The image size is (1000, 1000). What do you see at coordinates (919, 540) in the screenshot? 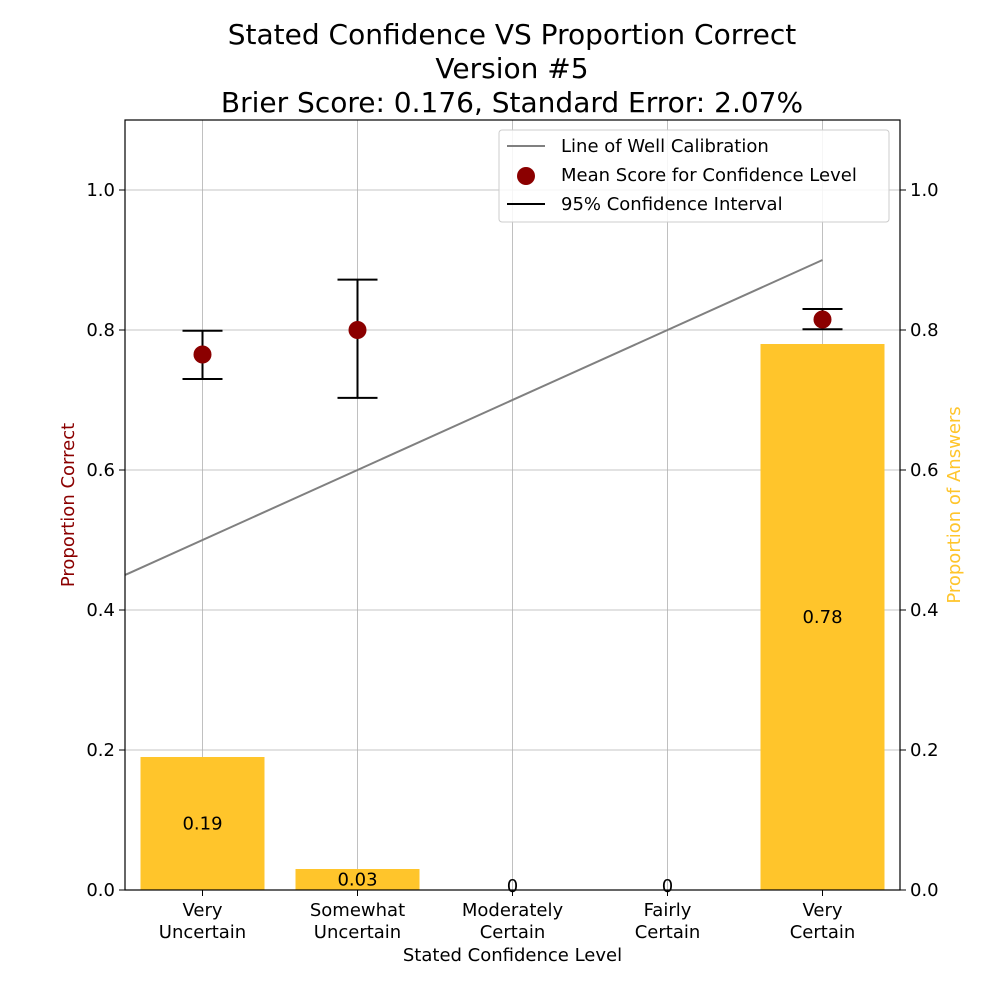
I see `right-y-axis: 0.0 0.2 0.4 0.6 0.8 1.0` at bounding box center [919, 540].